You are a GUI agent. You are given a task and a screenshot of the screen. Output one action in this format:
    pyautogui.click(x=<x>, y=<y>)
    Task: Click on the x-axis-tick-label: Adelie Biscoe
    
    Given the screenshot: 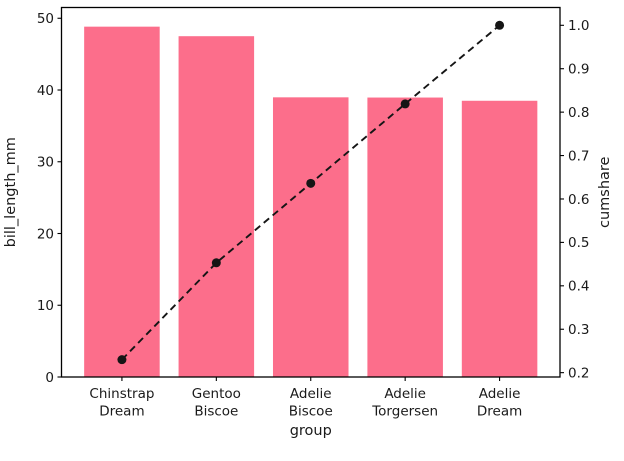 What is the action you would take?
    pyautogui.click(x=311, y=402)
    